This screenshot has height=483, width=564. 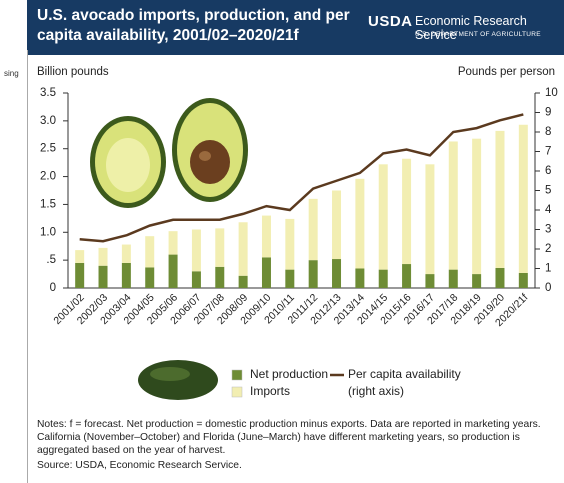 What do you see at coordinates (478, 34) in the screenshot?
I see `logo-department: U.S. DEPARTMENT OF AGRICULTURE` at bounding box center [478, 34].